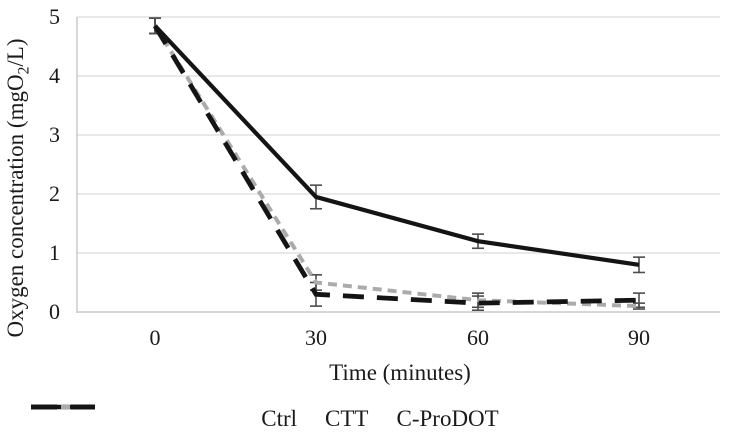 The width and height of the screenshot is (734, 440). What do you see at coordinates (54, 134) in the screenshot?
I see `y-tick-label: 3` at bounding box center [54, 134].